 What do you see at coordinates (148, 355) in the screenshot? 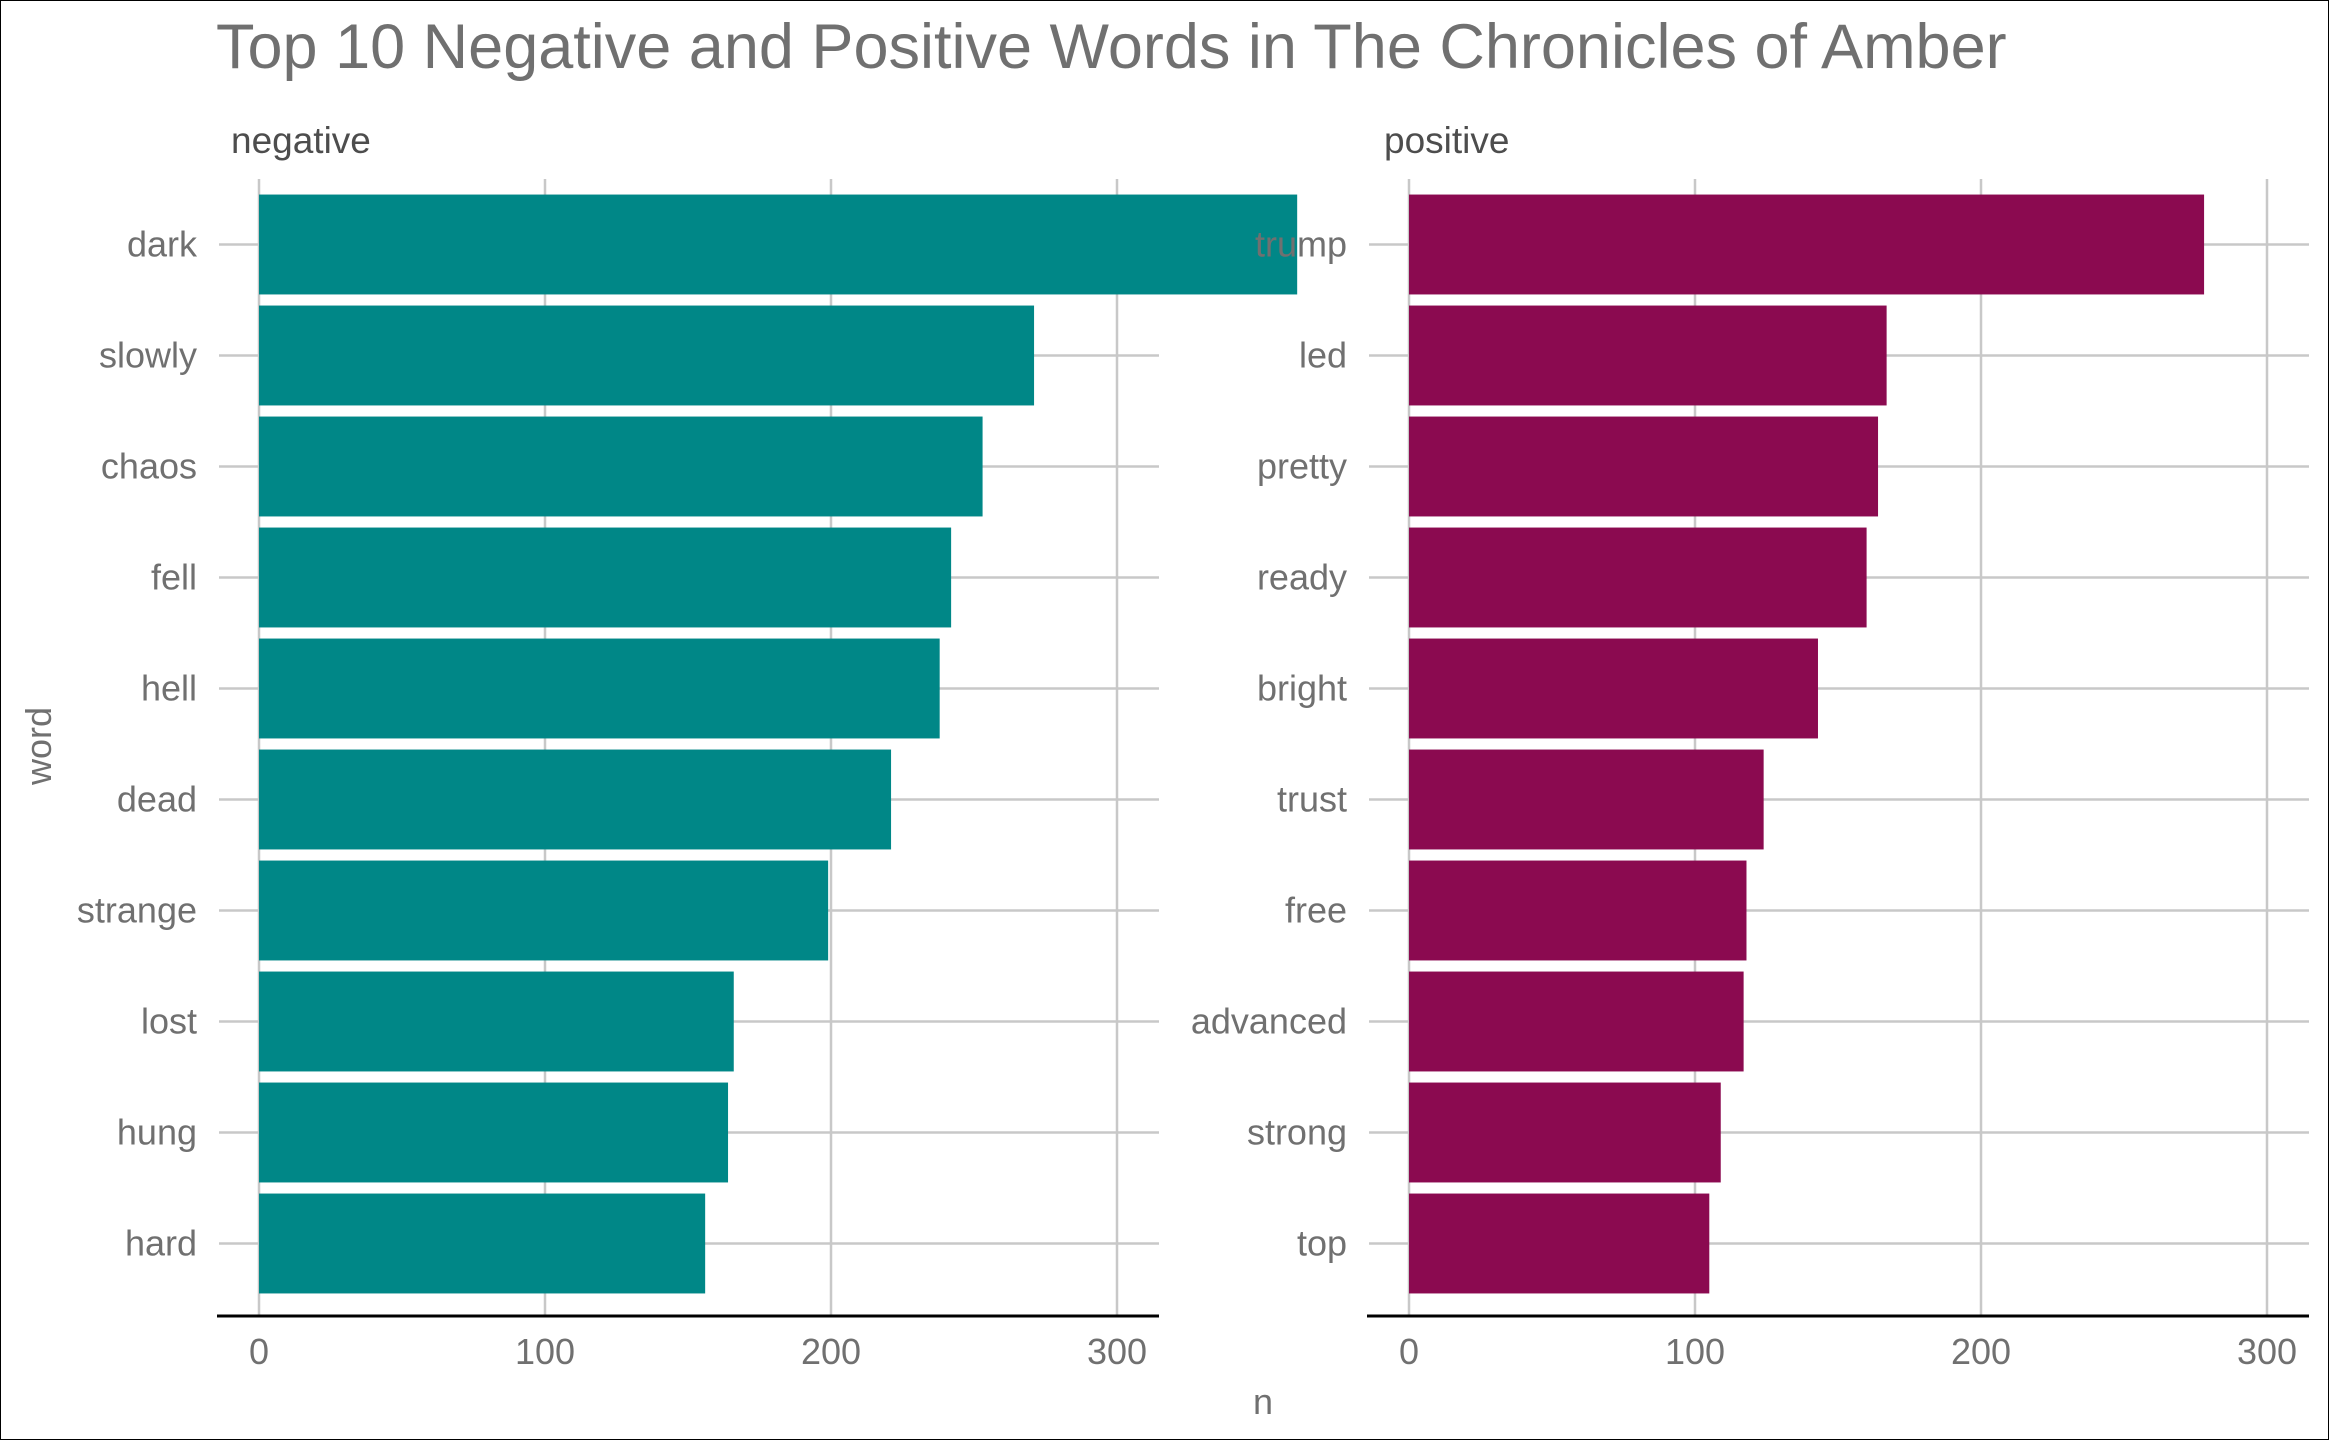
I see `y-tick-label: slowly` at bounding box center [148, 355].